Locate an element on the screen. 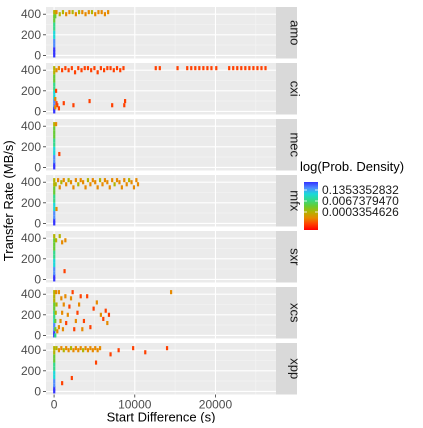  facet-label-cxi: cxi is located at coordinates (295, 89).